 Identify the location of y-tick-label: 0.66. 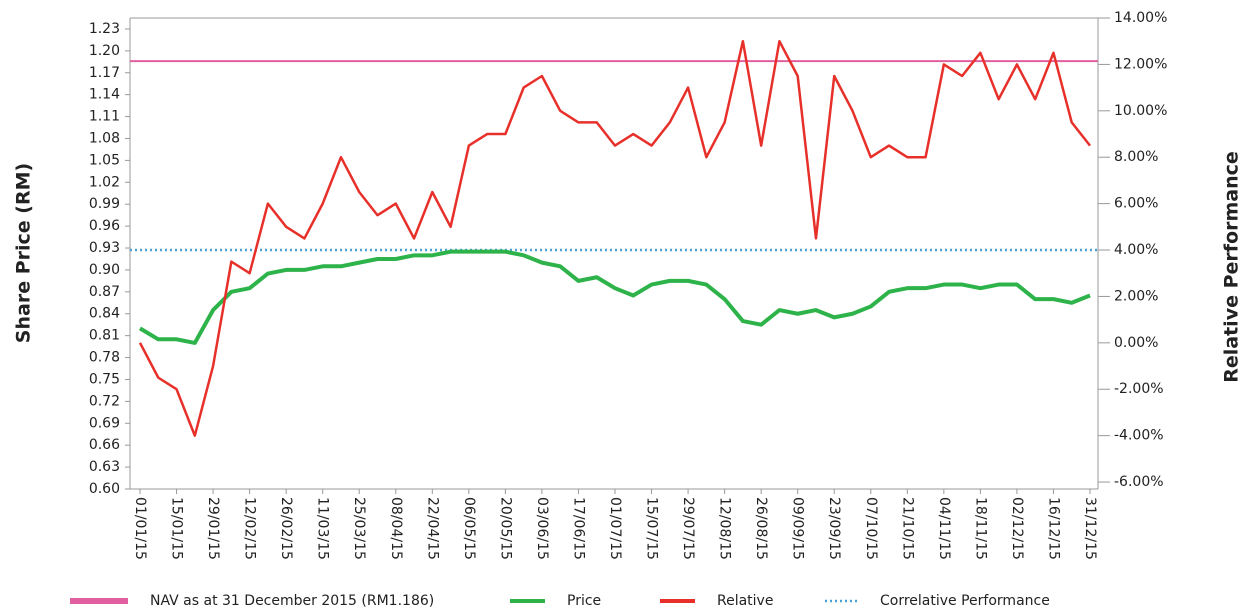
(104, 445).